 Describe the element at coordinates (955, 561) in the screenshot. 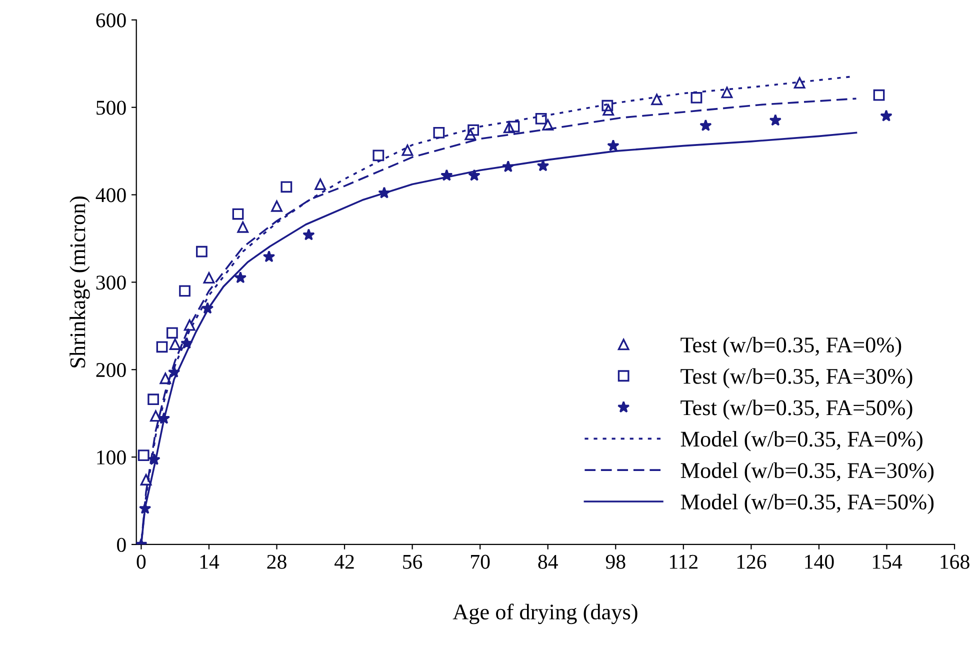

I see `x-tick-label: 168` at that location.